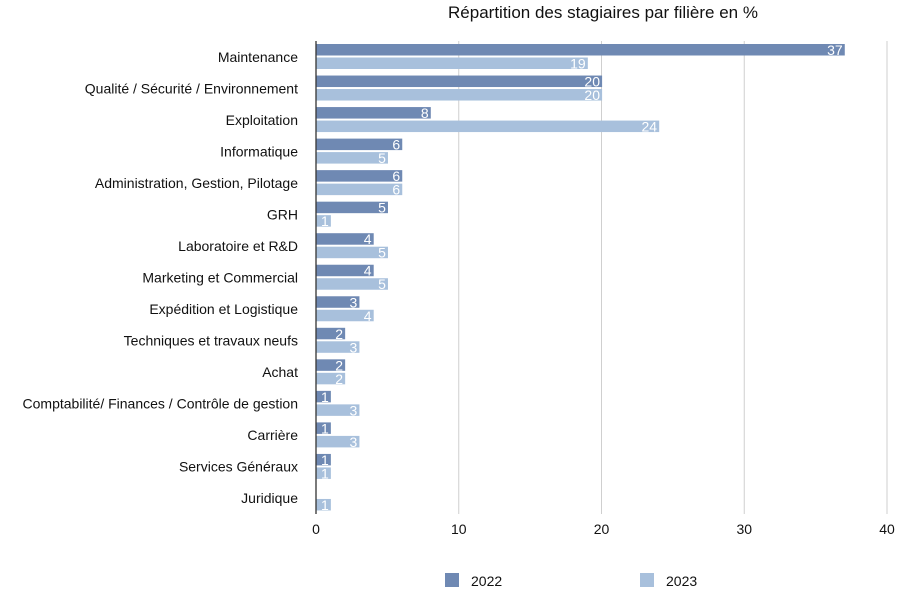 The height and width of the screenshot is (590, 900). I want to click on legend-label-2022: 2022, so click(486, 581).